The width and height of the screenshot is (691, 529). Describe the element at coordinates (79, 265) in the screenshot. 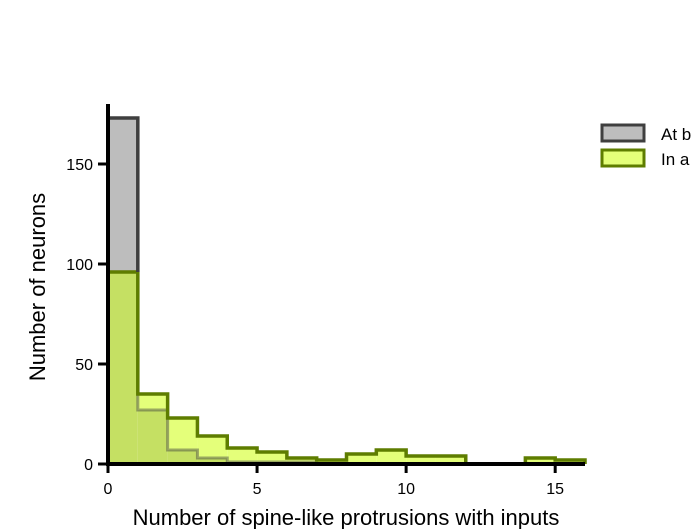

I see `y-tick-label: 100` at that location.